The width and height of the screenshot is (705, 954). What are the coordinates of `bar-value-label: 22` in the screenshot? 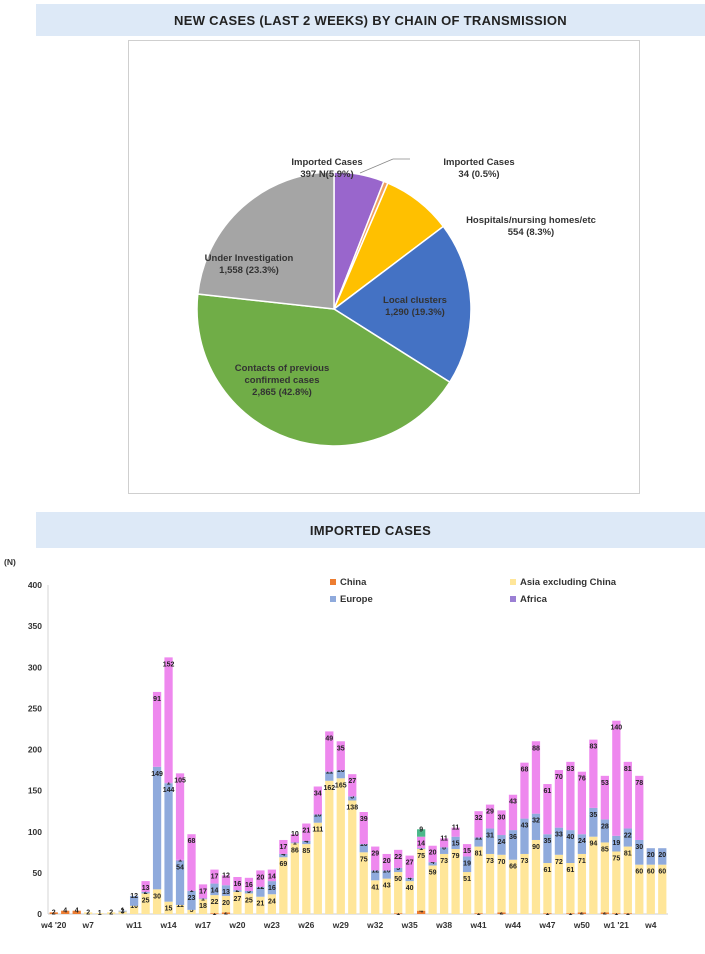 It's located at (398, 857).